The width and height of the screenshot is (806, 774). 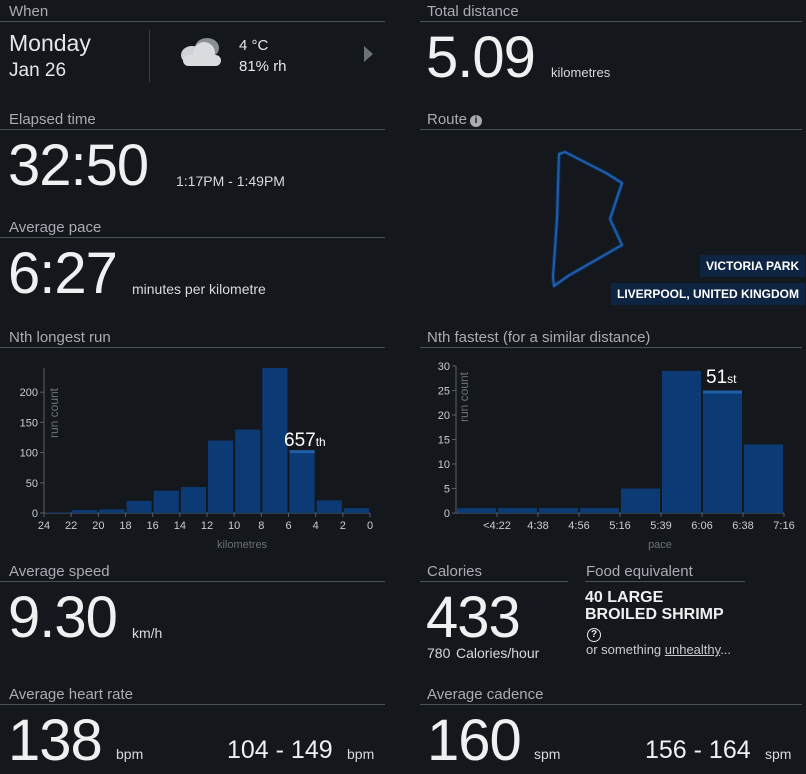 I want to click on x-axis-label: kilometres, so click(x=242, y=545).